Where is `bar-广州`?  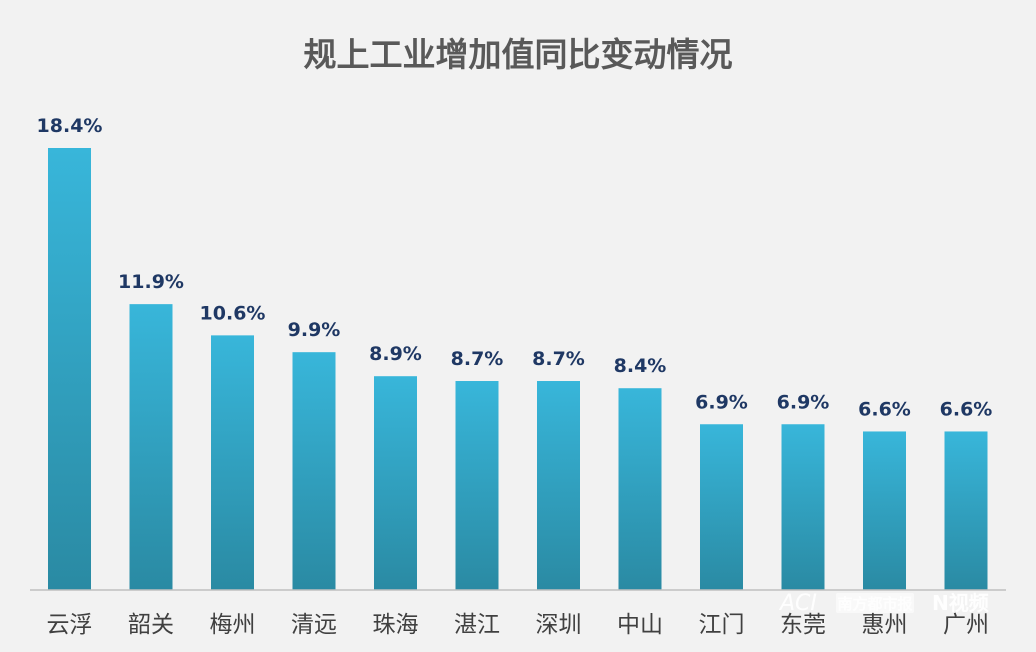
bar-广州 is located at coordinates (966, 510).